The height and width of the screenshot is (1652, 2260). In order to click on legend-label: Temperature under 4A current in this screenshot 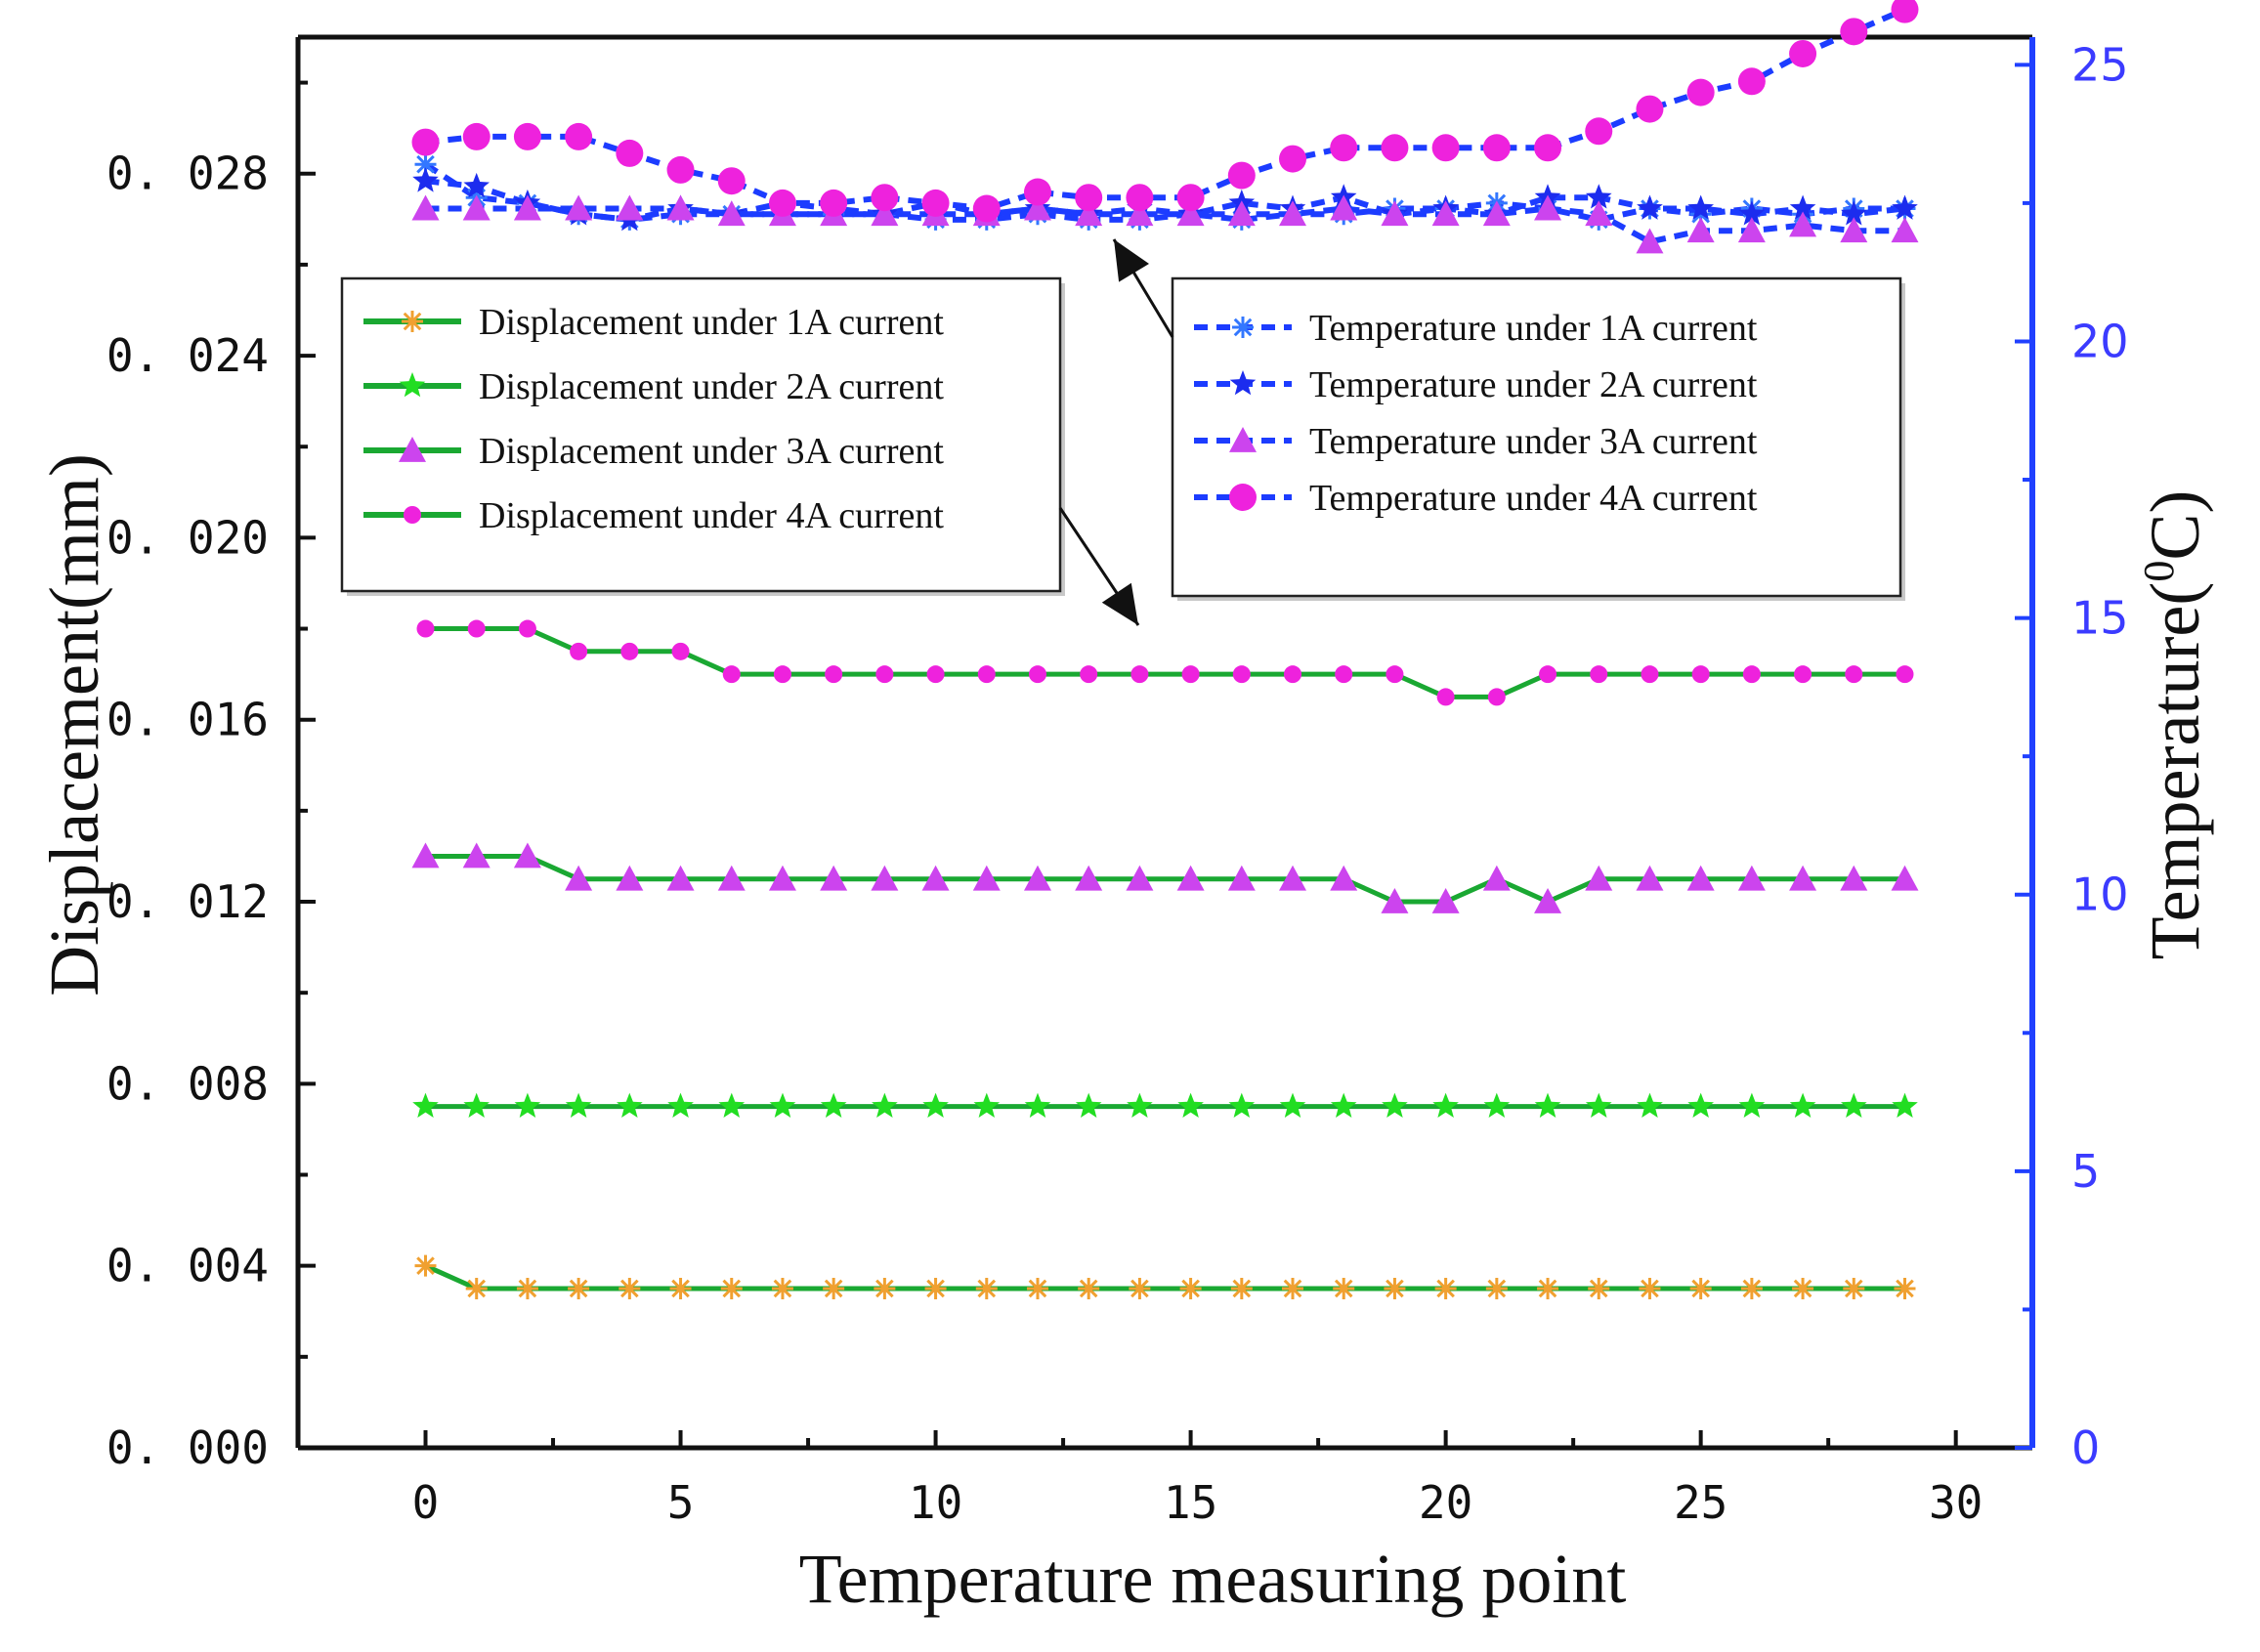, I will do `click(1533, 498)`.